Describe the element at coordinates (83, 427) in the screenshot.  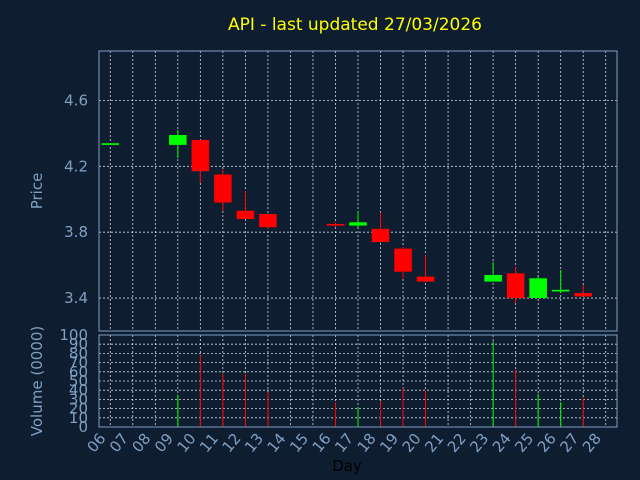
I see `volume-tick-label: 0` at that location.